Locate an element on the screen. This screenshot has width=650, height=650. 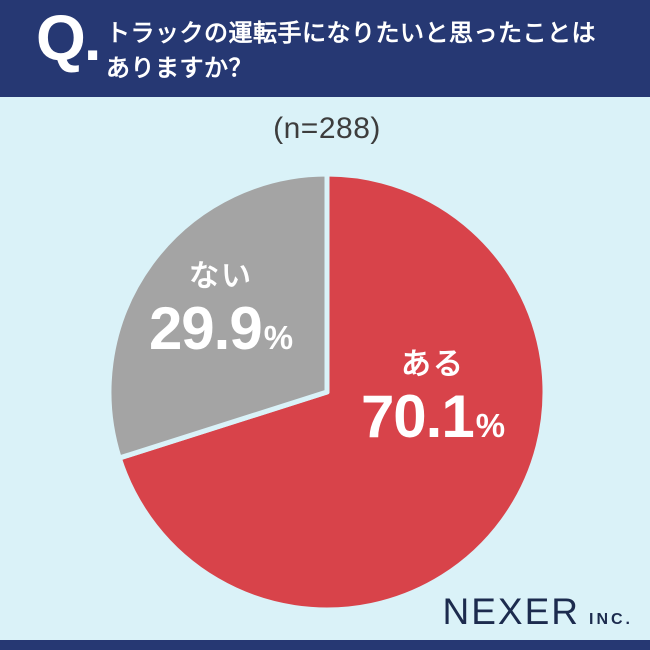
pie-label-nai: ない 29.9% is located at coordinates (221, 305).